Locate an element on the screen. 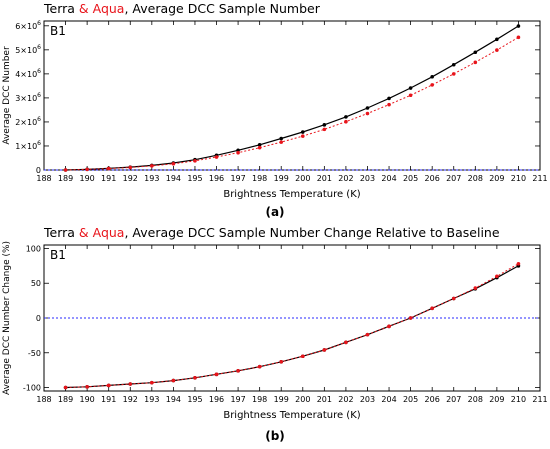 This screenshot has height=449, width=550. x-tick-label: 198 is located at coordinates (259, 399).